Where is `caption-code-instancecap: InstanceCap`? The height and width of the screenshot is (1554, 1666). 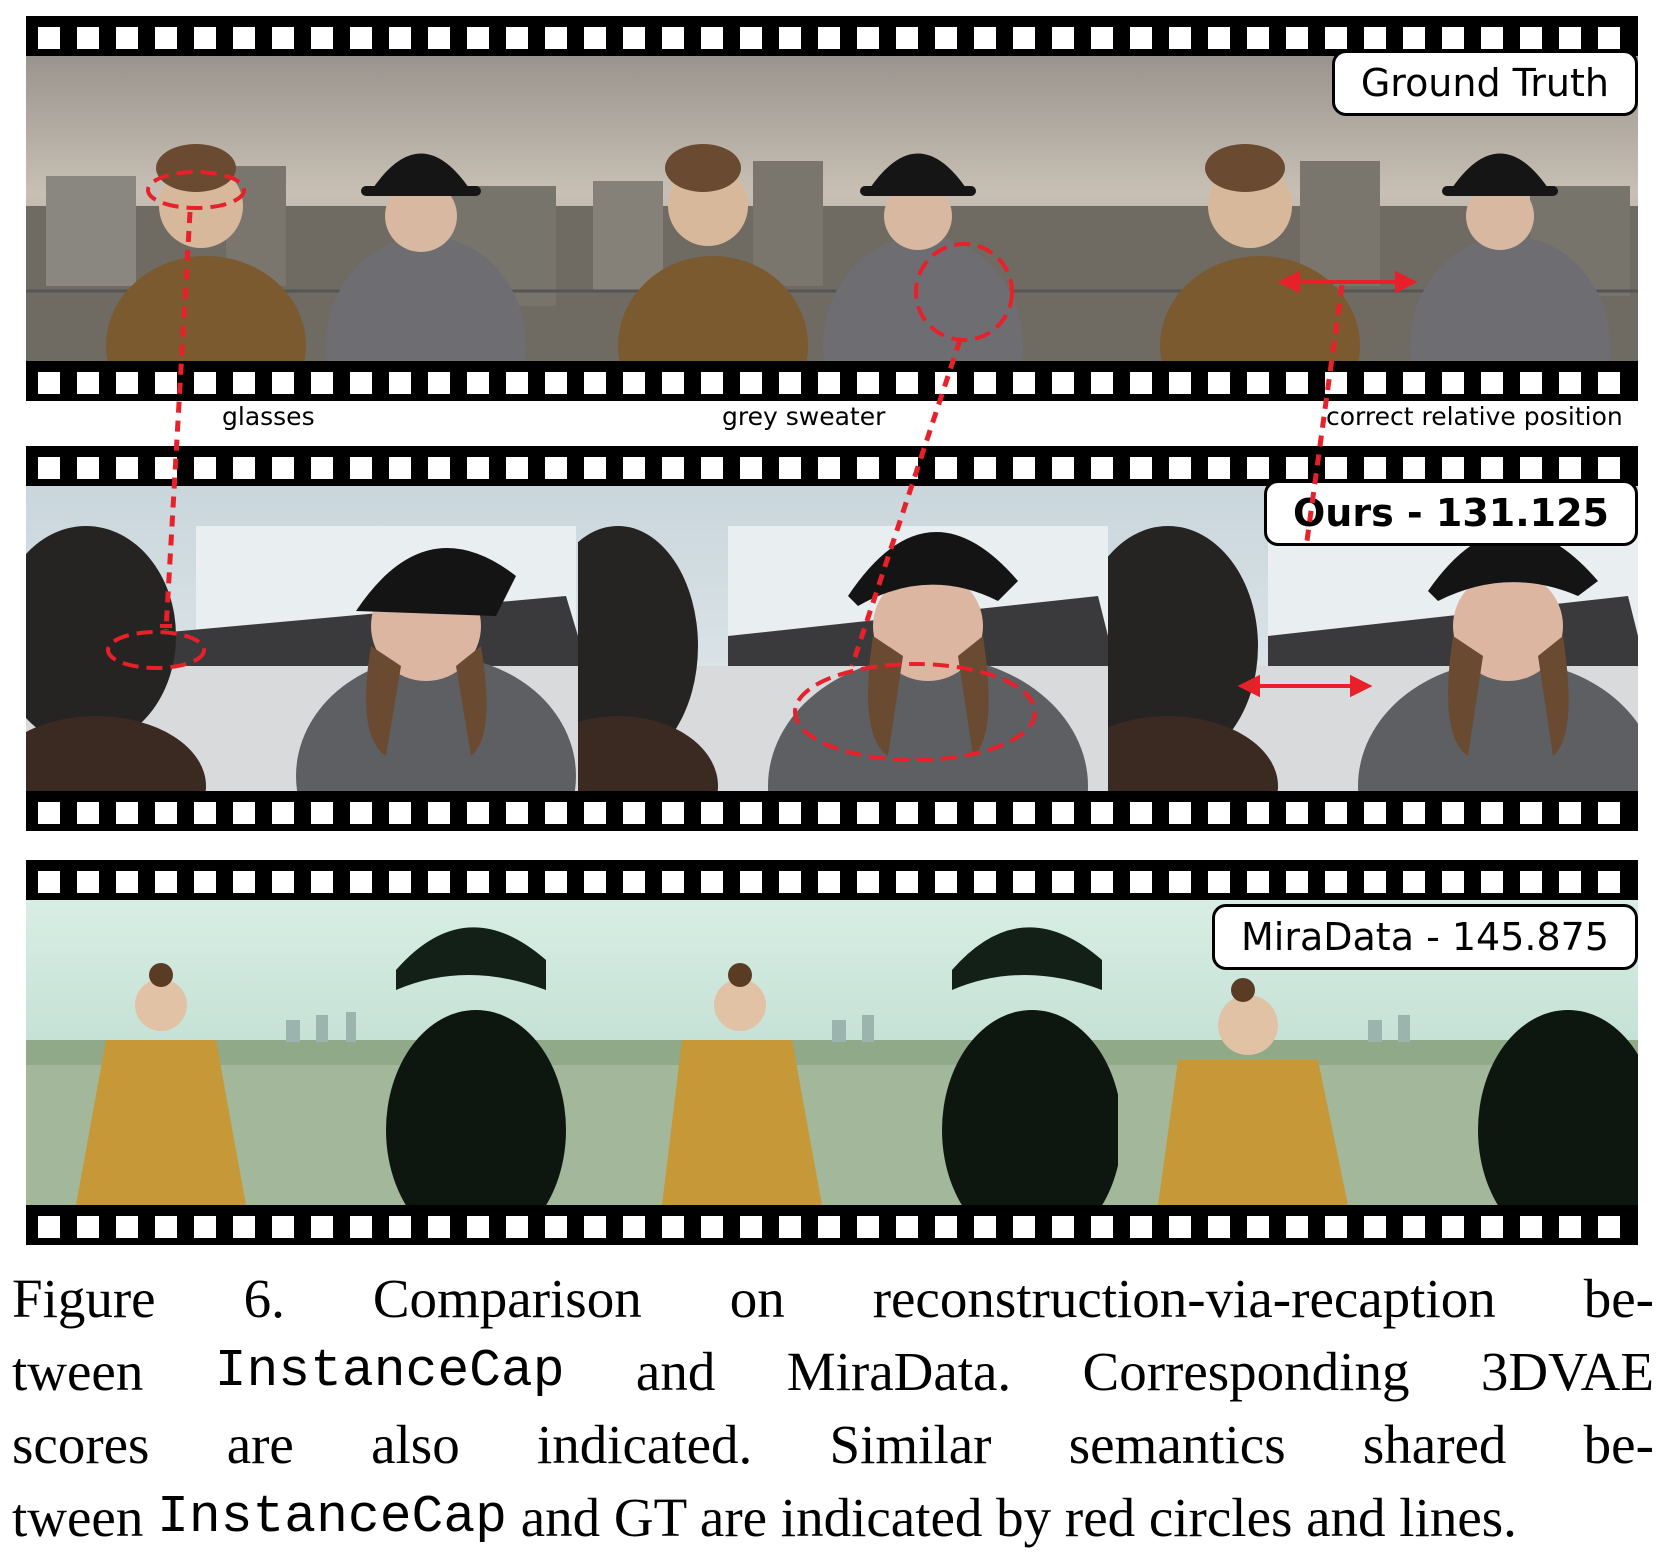
caption-code-instancecap: InstanceCap is located at coordinates (389, 1371).